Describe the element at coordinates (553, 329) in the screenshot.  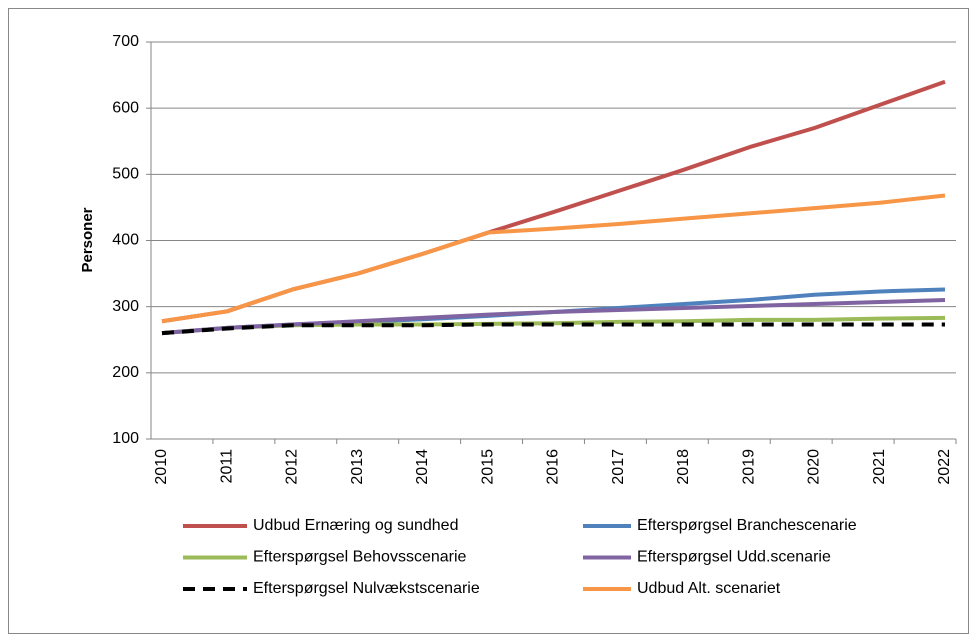
I see `series-line` at that location.